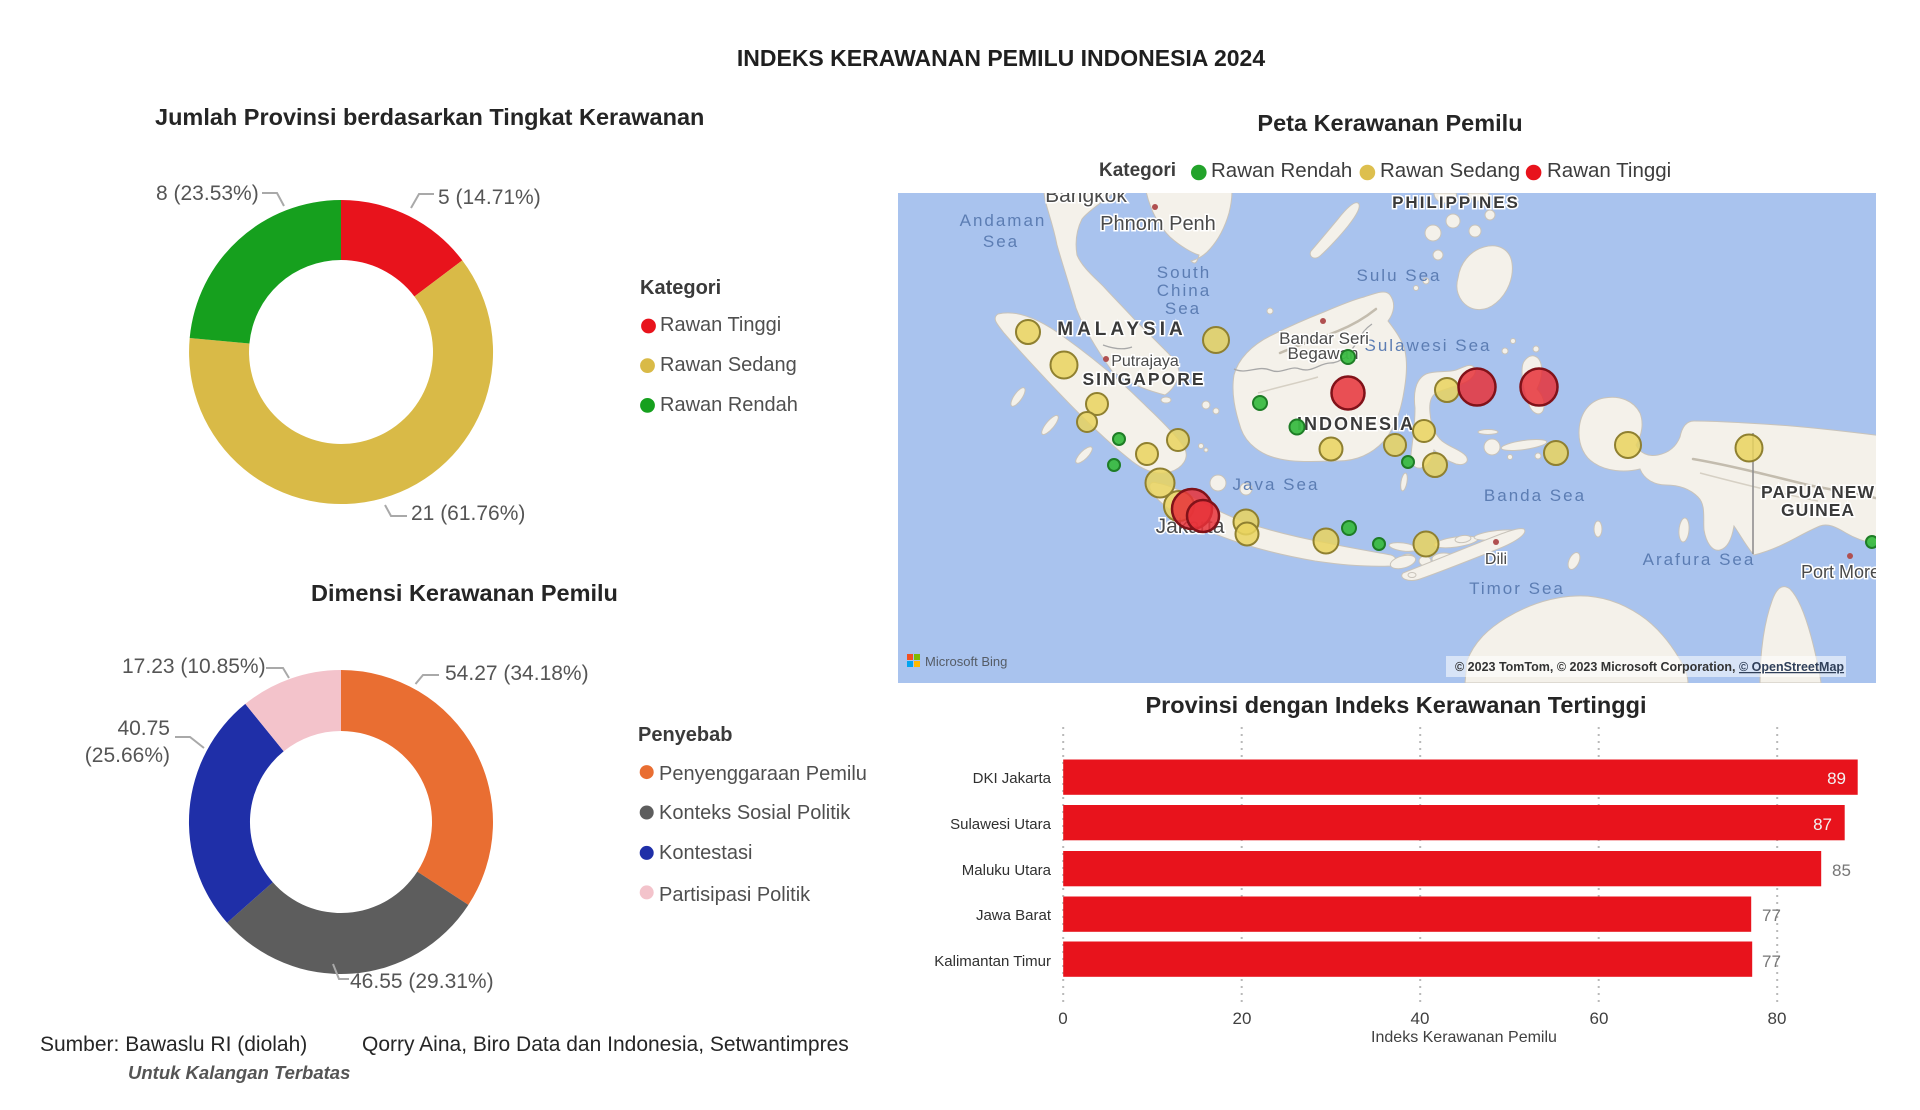  I want to click on svg-text: Sulawesi Sea, so click(1427, 345).